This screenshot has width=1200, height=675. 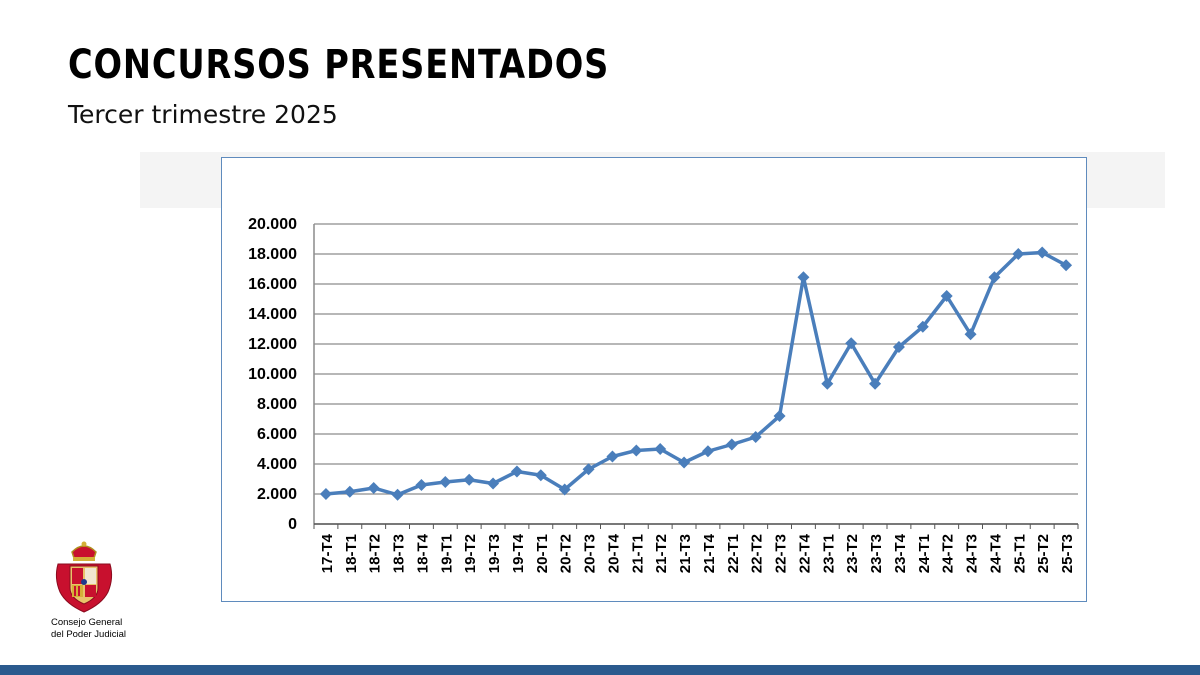 I want to click on y-tick-label: 2.000, so click(x=277, y=494).